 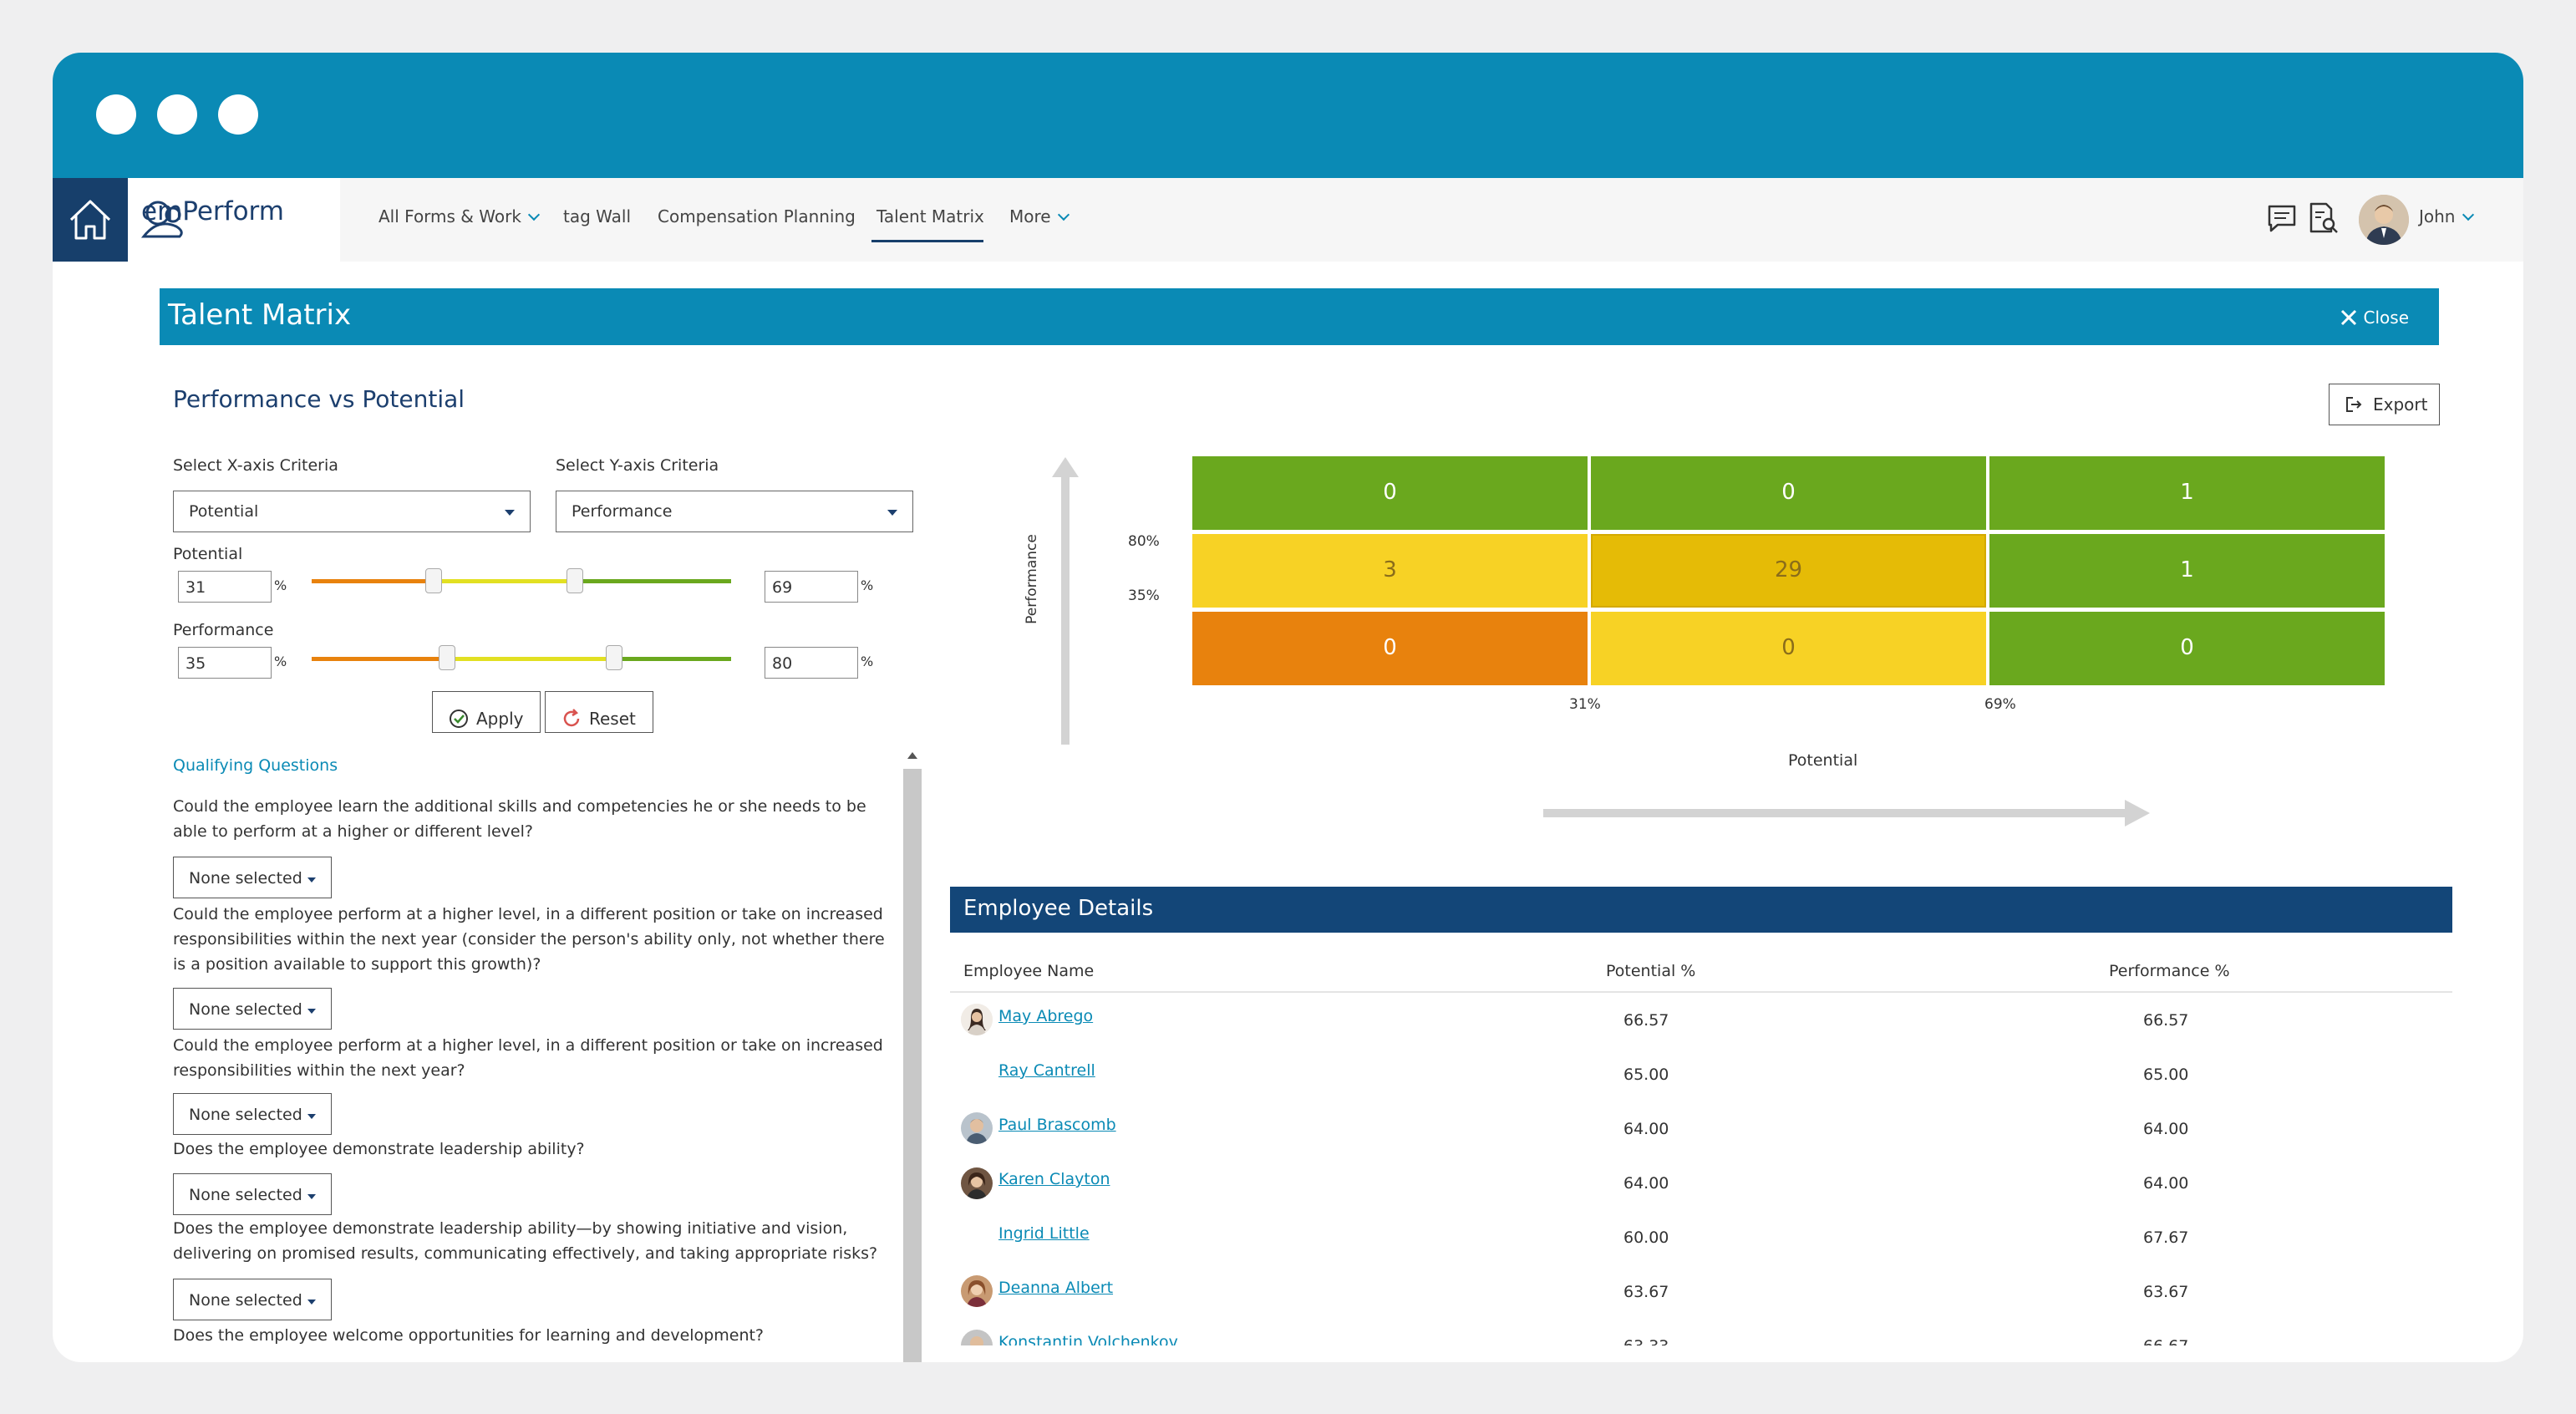 I want to click on nav-item-all-forms: All Forms & Work, so click(x=459, y=216).